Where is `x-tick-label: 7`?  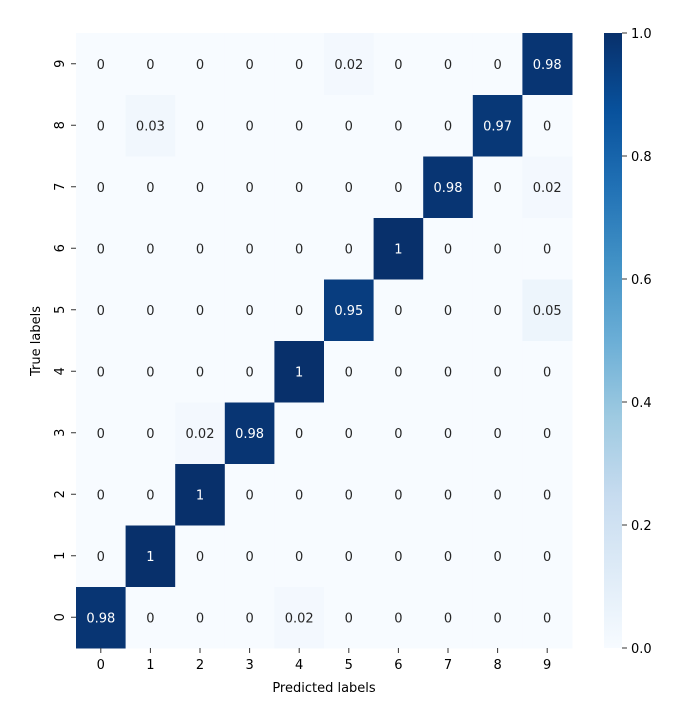 x-tick-label: 7 is located at coordinates (448, 665).